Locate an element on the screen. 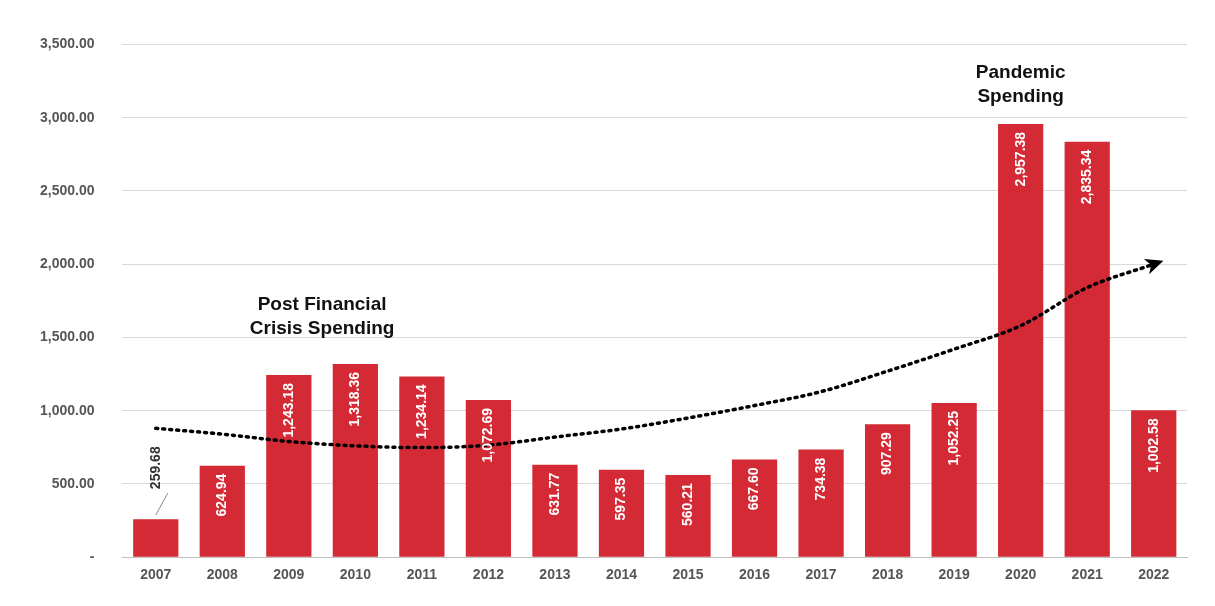 This screenshot has width=1215, height=606. x-tick-label: 2015 is located at coordinates (688, 574).